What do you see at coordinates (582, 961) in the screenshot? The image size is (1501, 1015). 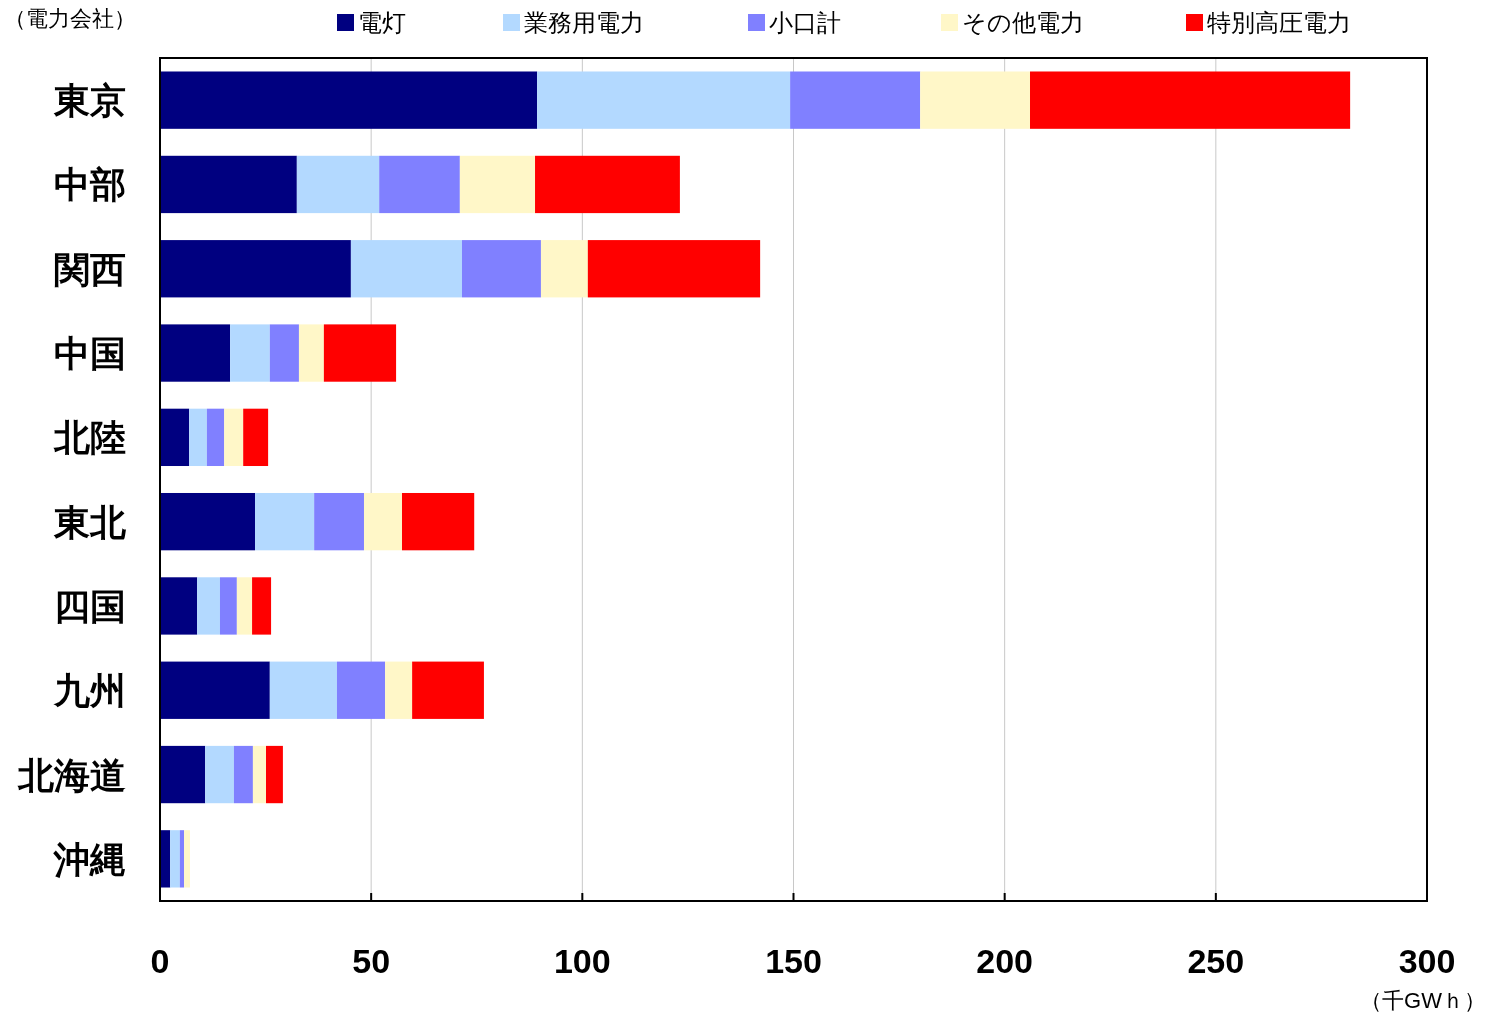 I see `x-tick-label: 100` at bounding box center [582, 961].